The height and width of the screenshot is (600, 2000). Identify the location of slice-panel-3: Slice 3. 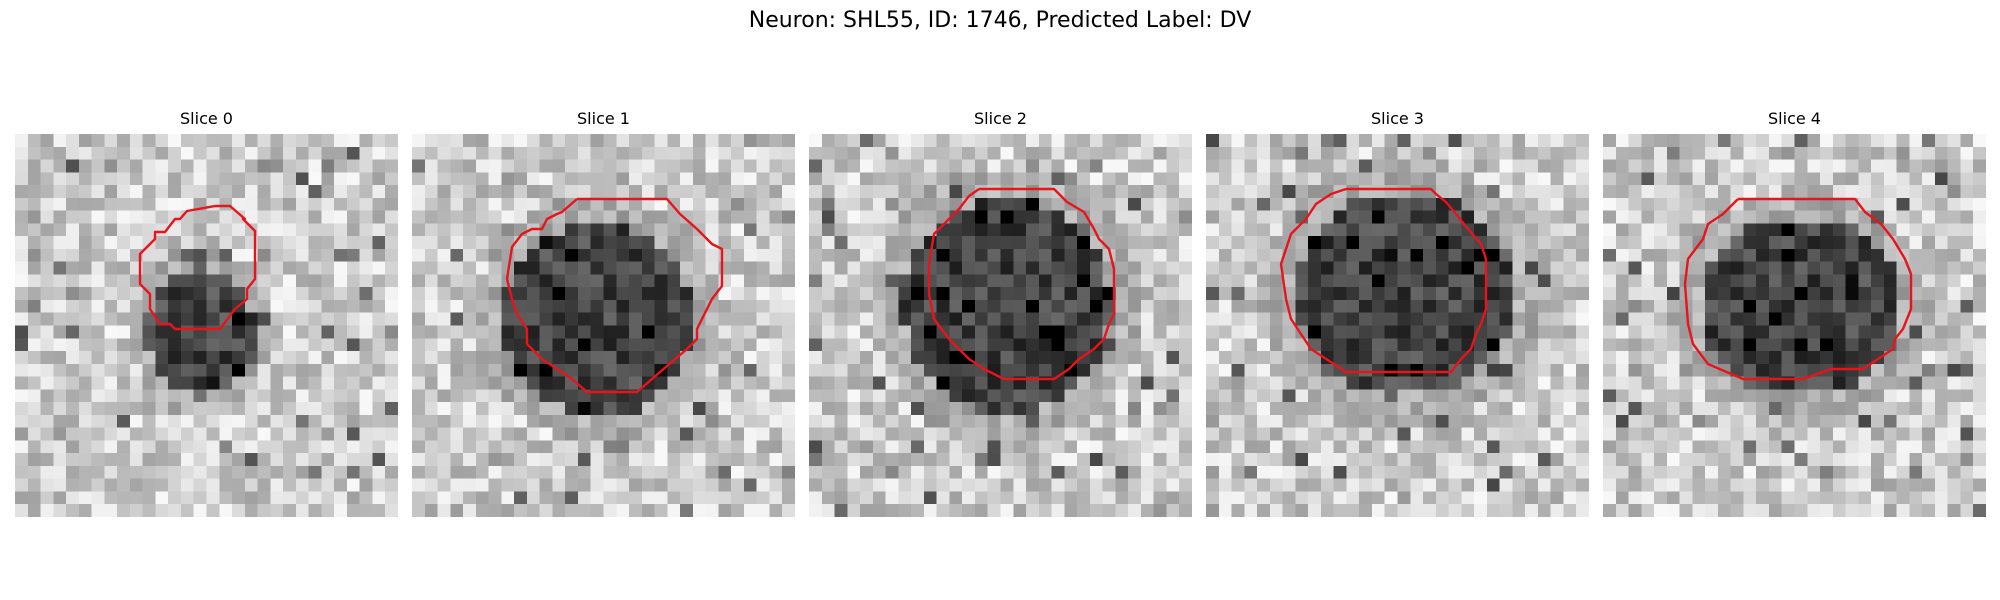
(1397, 312).